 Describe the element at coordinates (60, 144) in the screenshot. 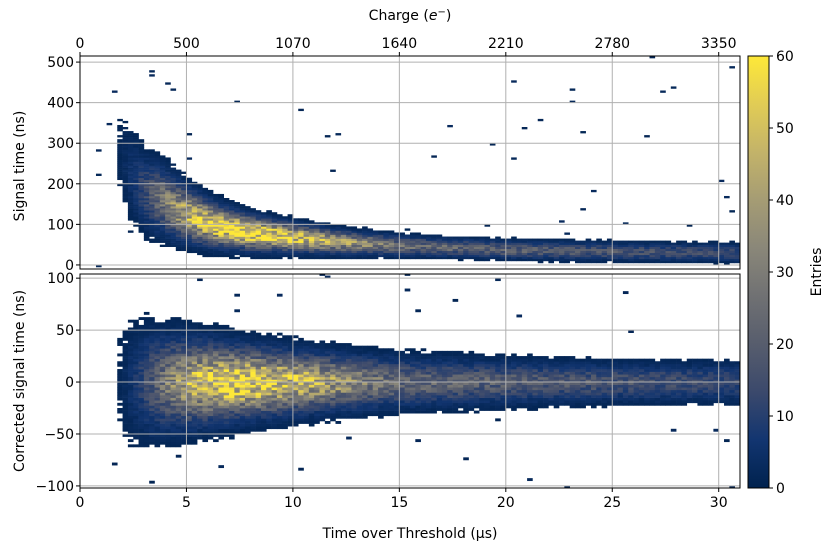

I see `top-y-tick-label: 300` at that location.